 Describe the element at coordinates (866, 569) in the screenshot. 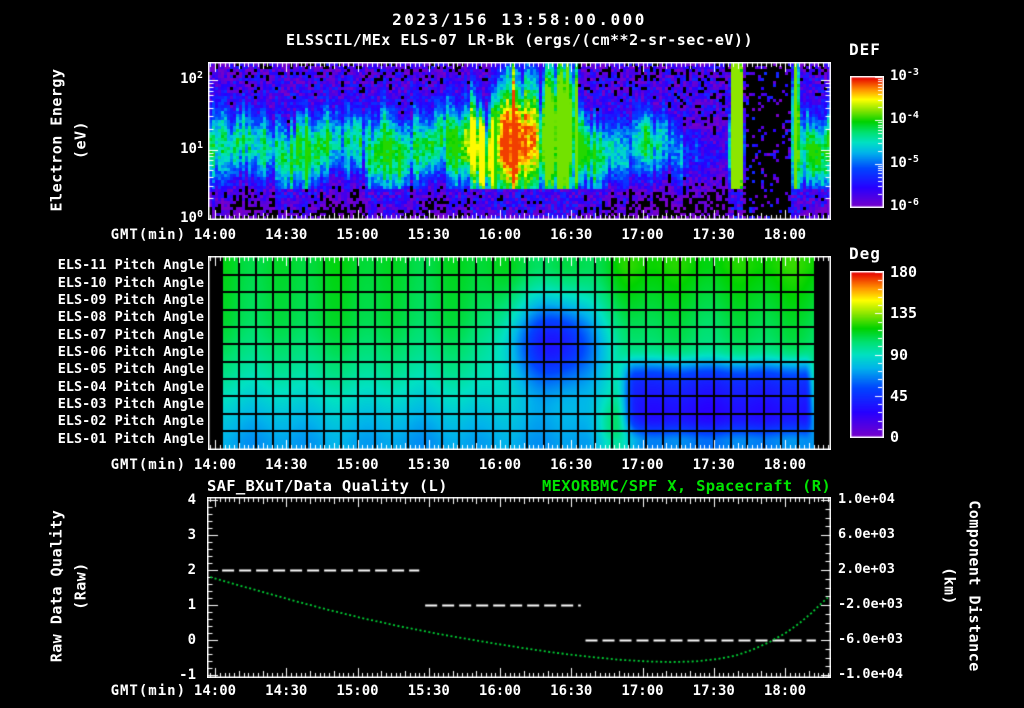

I see `distance-right-tick-label: 2.0e+03` at that location.